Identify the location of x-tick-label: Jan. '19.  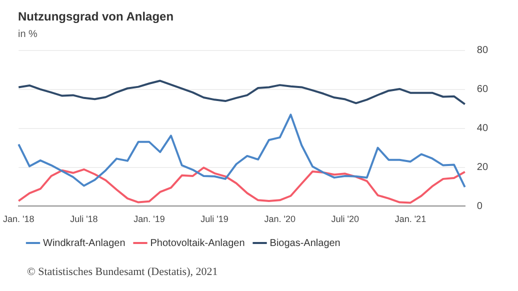
(149, 219).